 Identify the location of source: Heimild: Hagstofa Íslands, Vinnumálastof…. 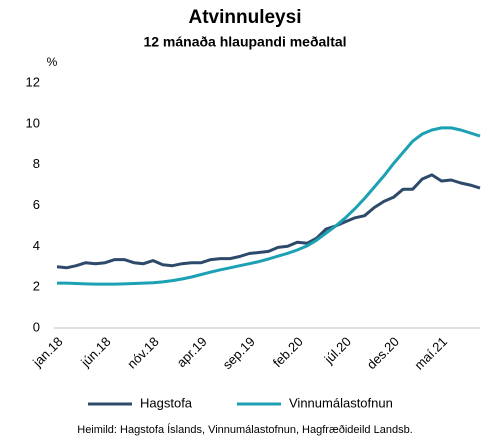
(245, 429).